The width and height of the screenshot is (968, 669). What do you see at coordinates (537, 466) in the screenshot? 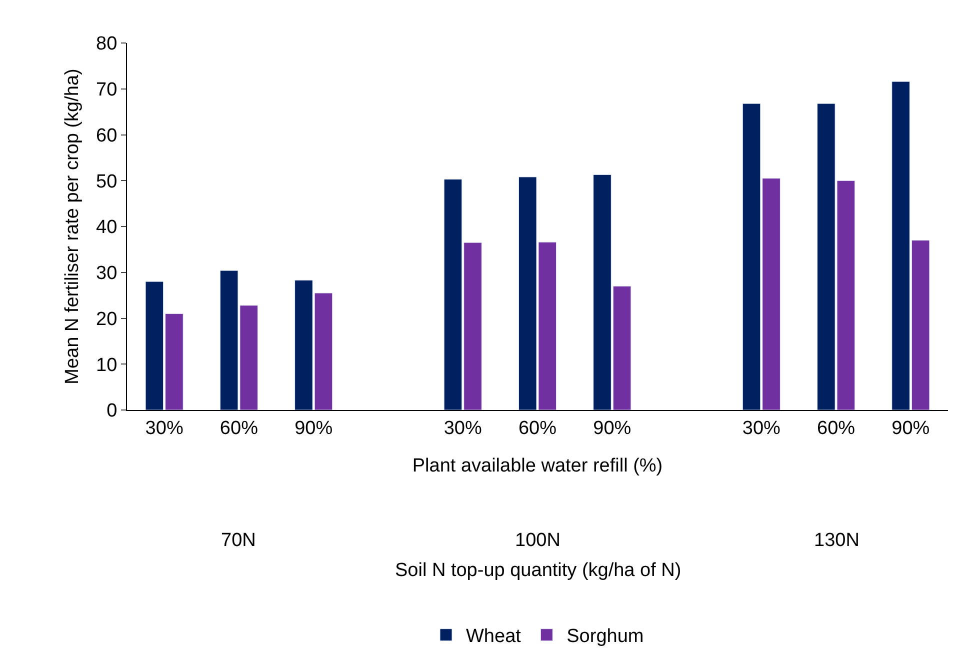
I see `x-axis-title: Plant available water refill (%)` at bounding box center [537, 466].